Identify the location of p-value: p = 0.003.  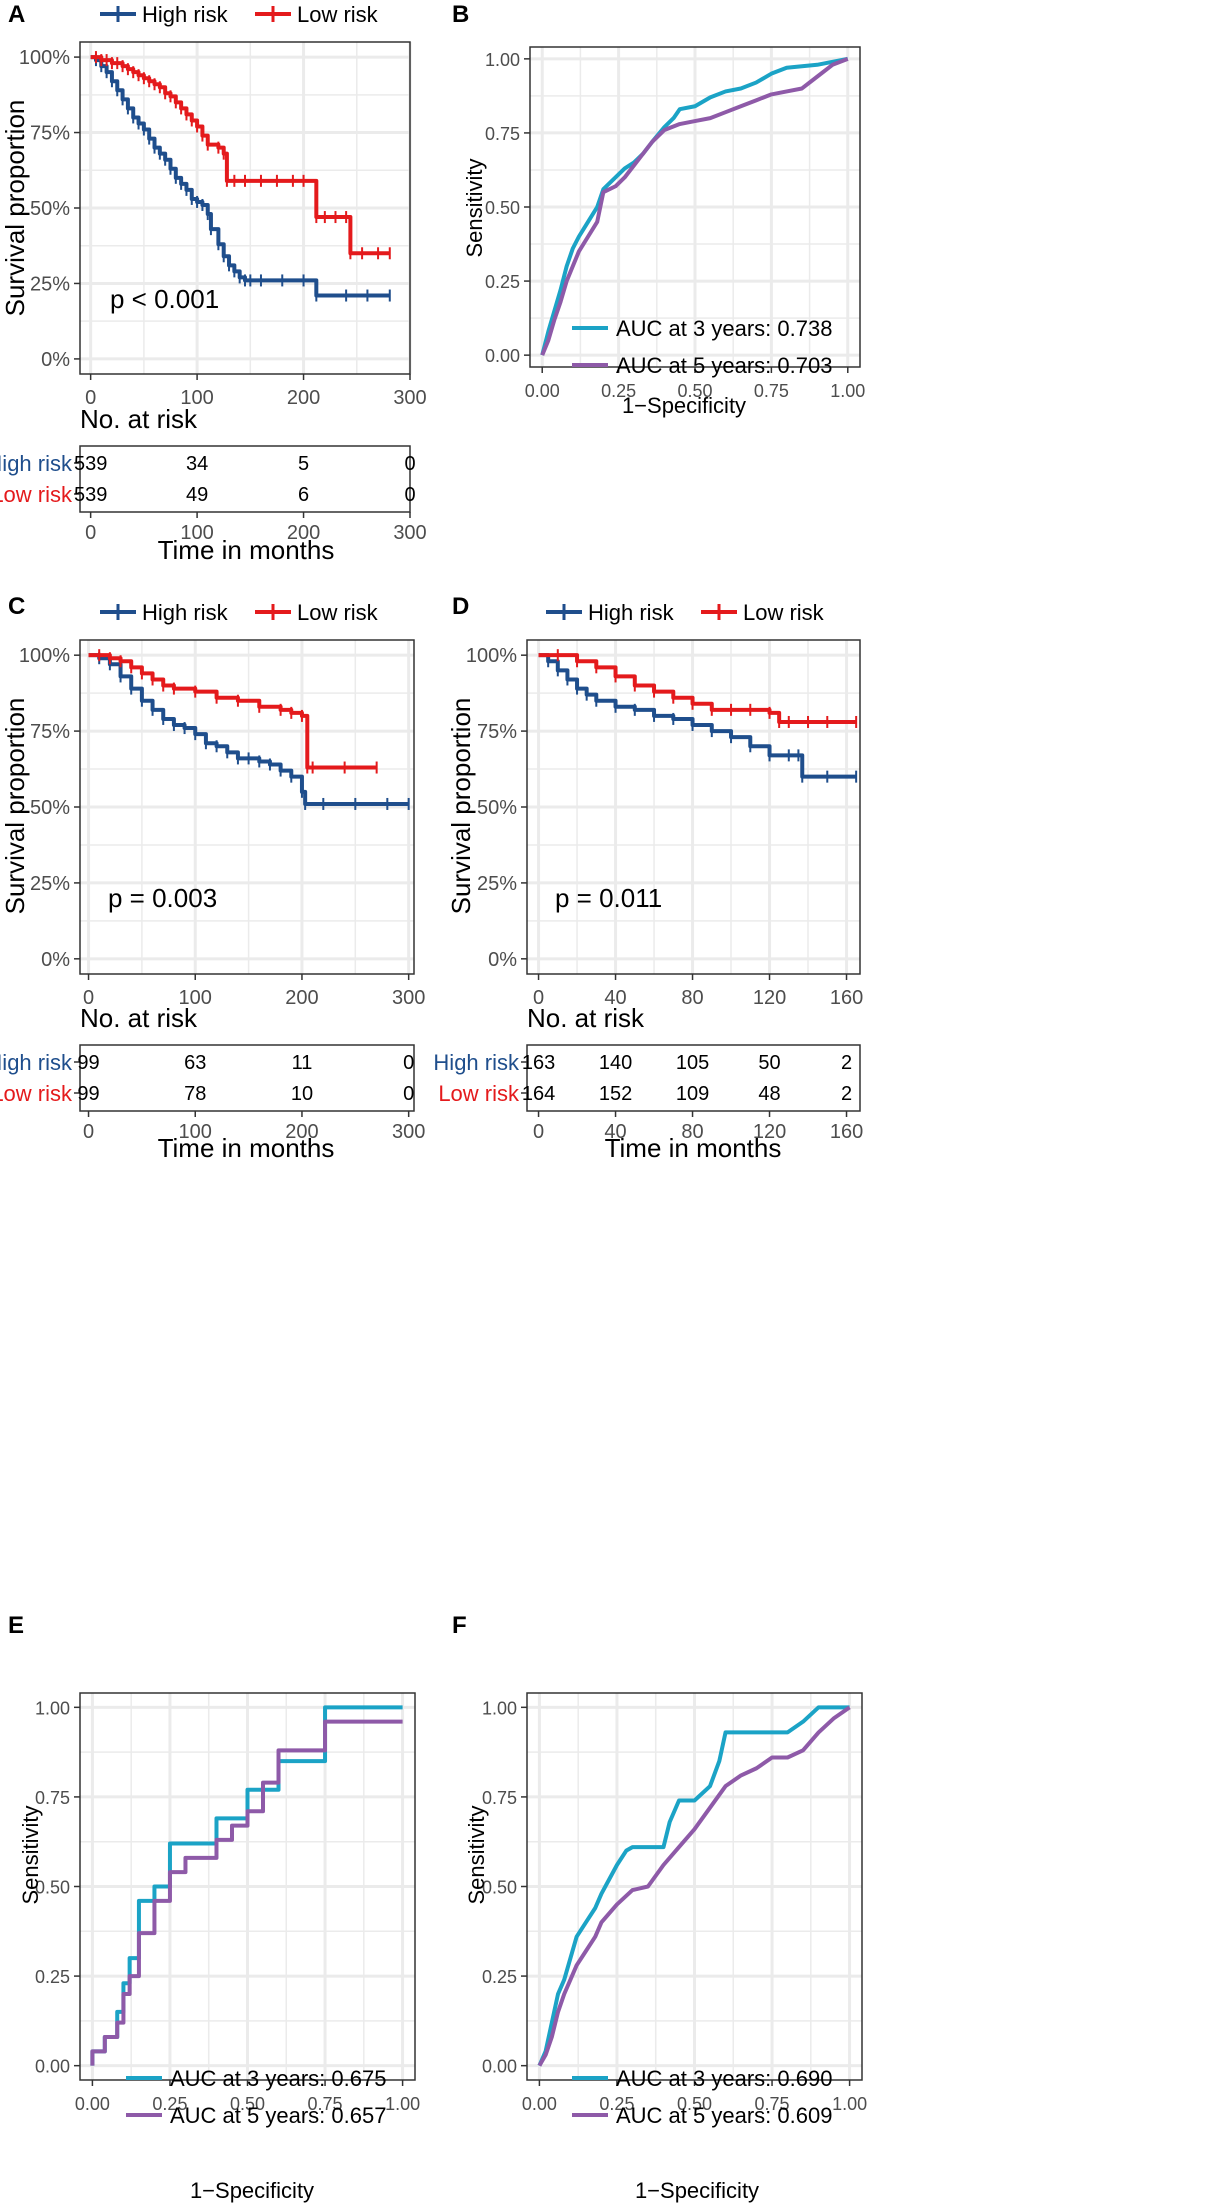
(162, 898).